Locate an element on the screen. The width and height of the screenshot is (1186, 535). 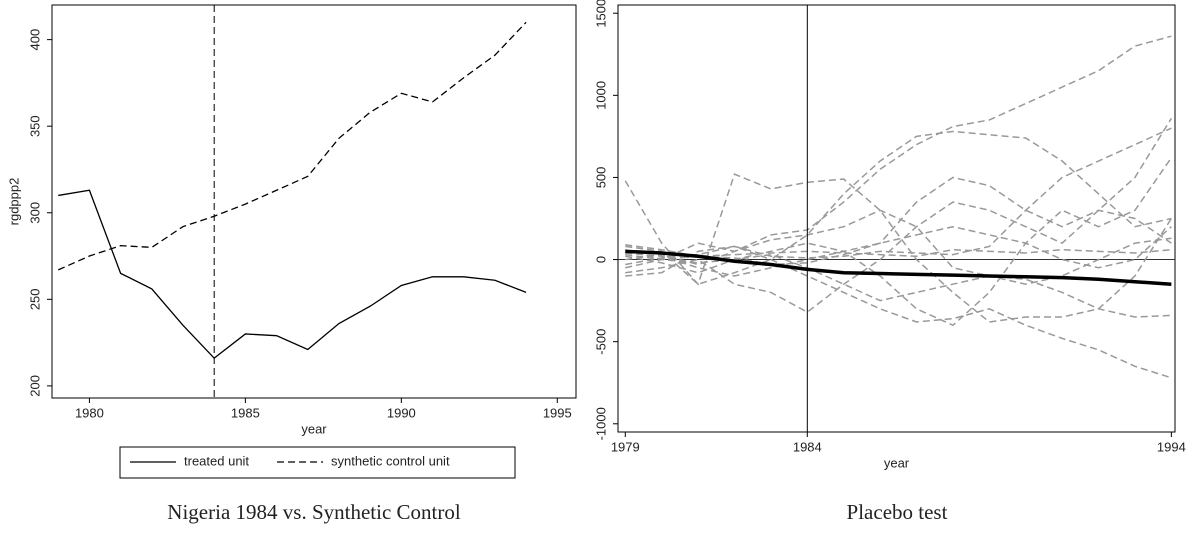
caption: Placebo test is located at coordinates (897, 512).